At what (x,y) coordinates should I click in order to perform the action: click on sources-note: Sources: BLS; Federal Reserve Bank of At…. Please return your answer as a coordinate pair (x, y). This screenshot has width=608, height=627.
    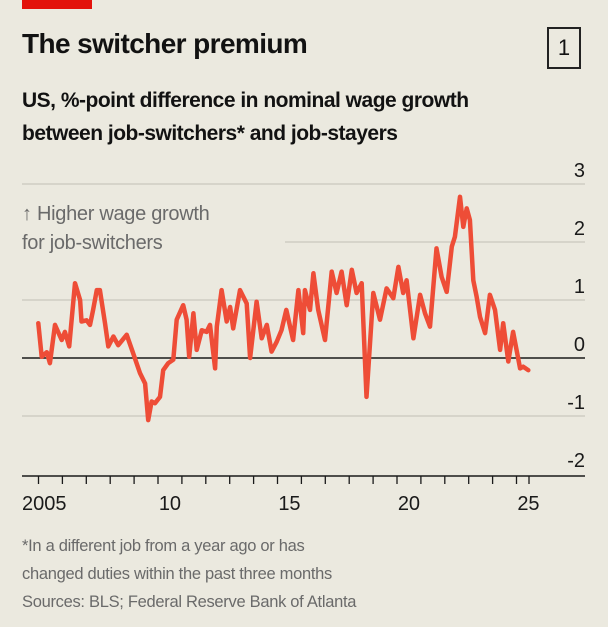
    Looking at the image, I should click on (189, 602).